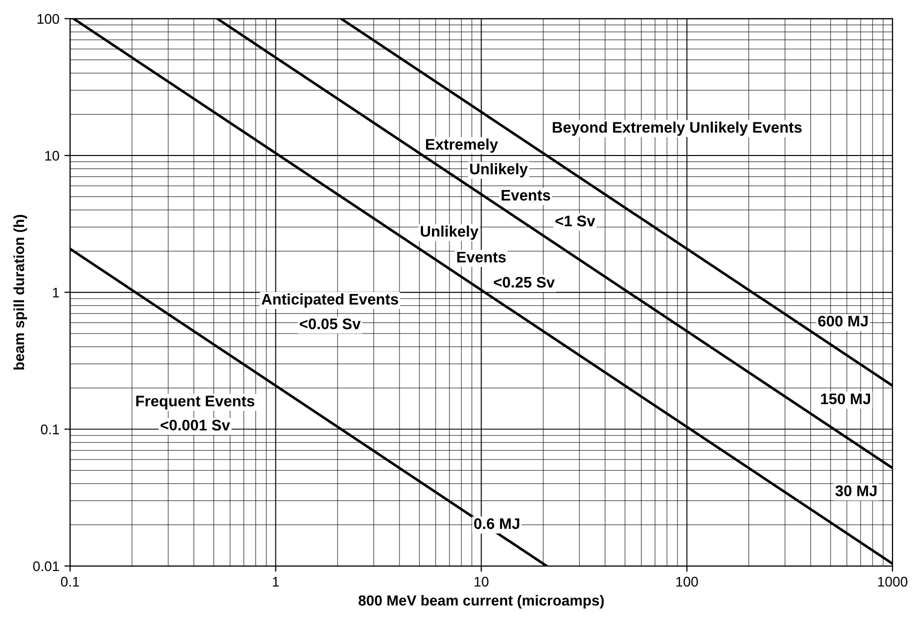 The height and width of the screenshot is (622, 922). Describe the element at coordinates (524, 282) in the screenshot. I see `annotation: <0.25 Sv` at that location.